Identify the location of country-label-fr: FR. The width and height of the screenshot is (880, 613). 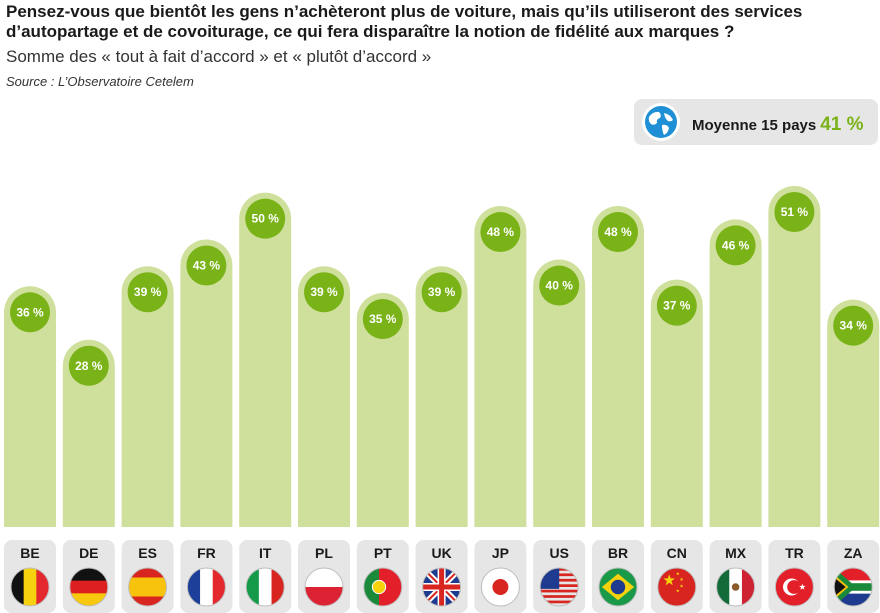
(206, 553).